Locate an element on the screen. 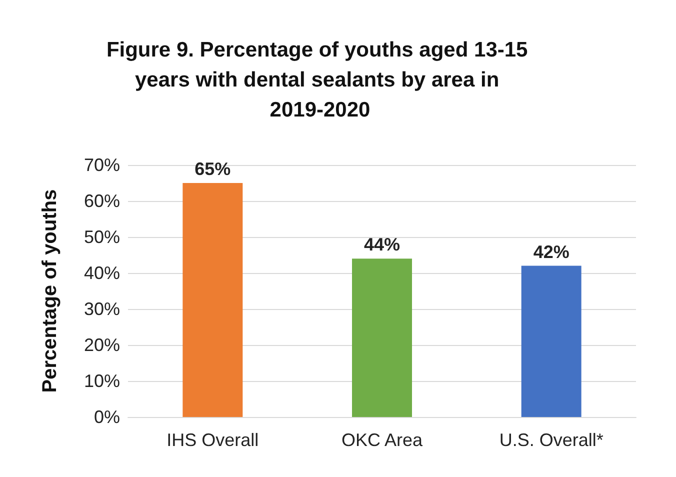 This screenshot has width=676, height=477. y-tick-label: 20% is located at coordinates (102, 345).